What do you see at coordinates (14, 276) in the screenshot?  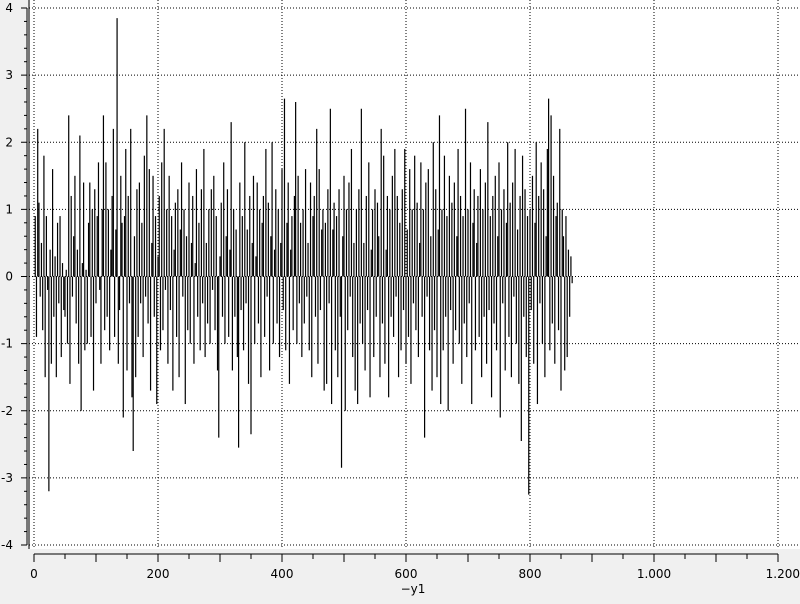 I see `y-axis: -4 -3 -2 -1 0 1 2 3 4` at bounding box center [14, 276].